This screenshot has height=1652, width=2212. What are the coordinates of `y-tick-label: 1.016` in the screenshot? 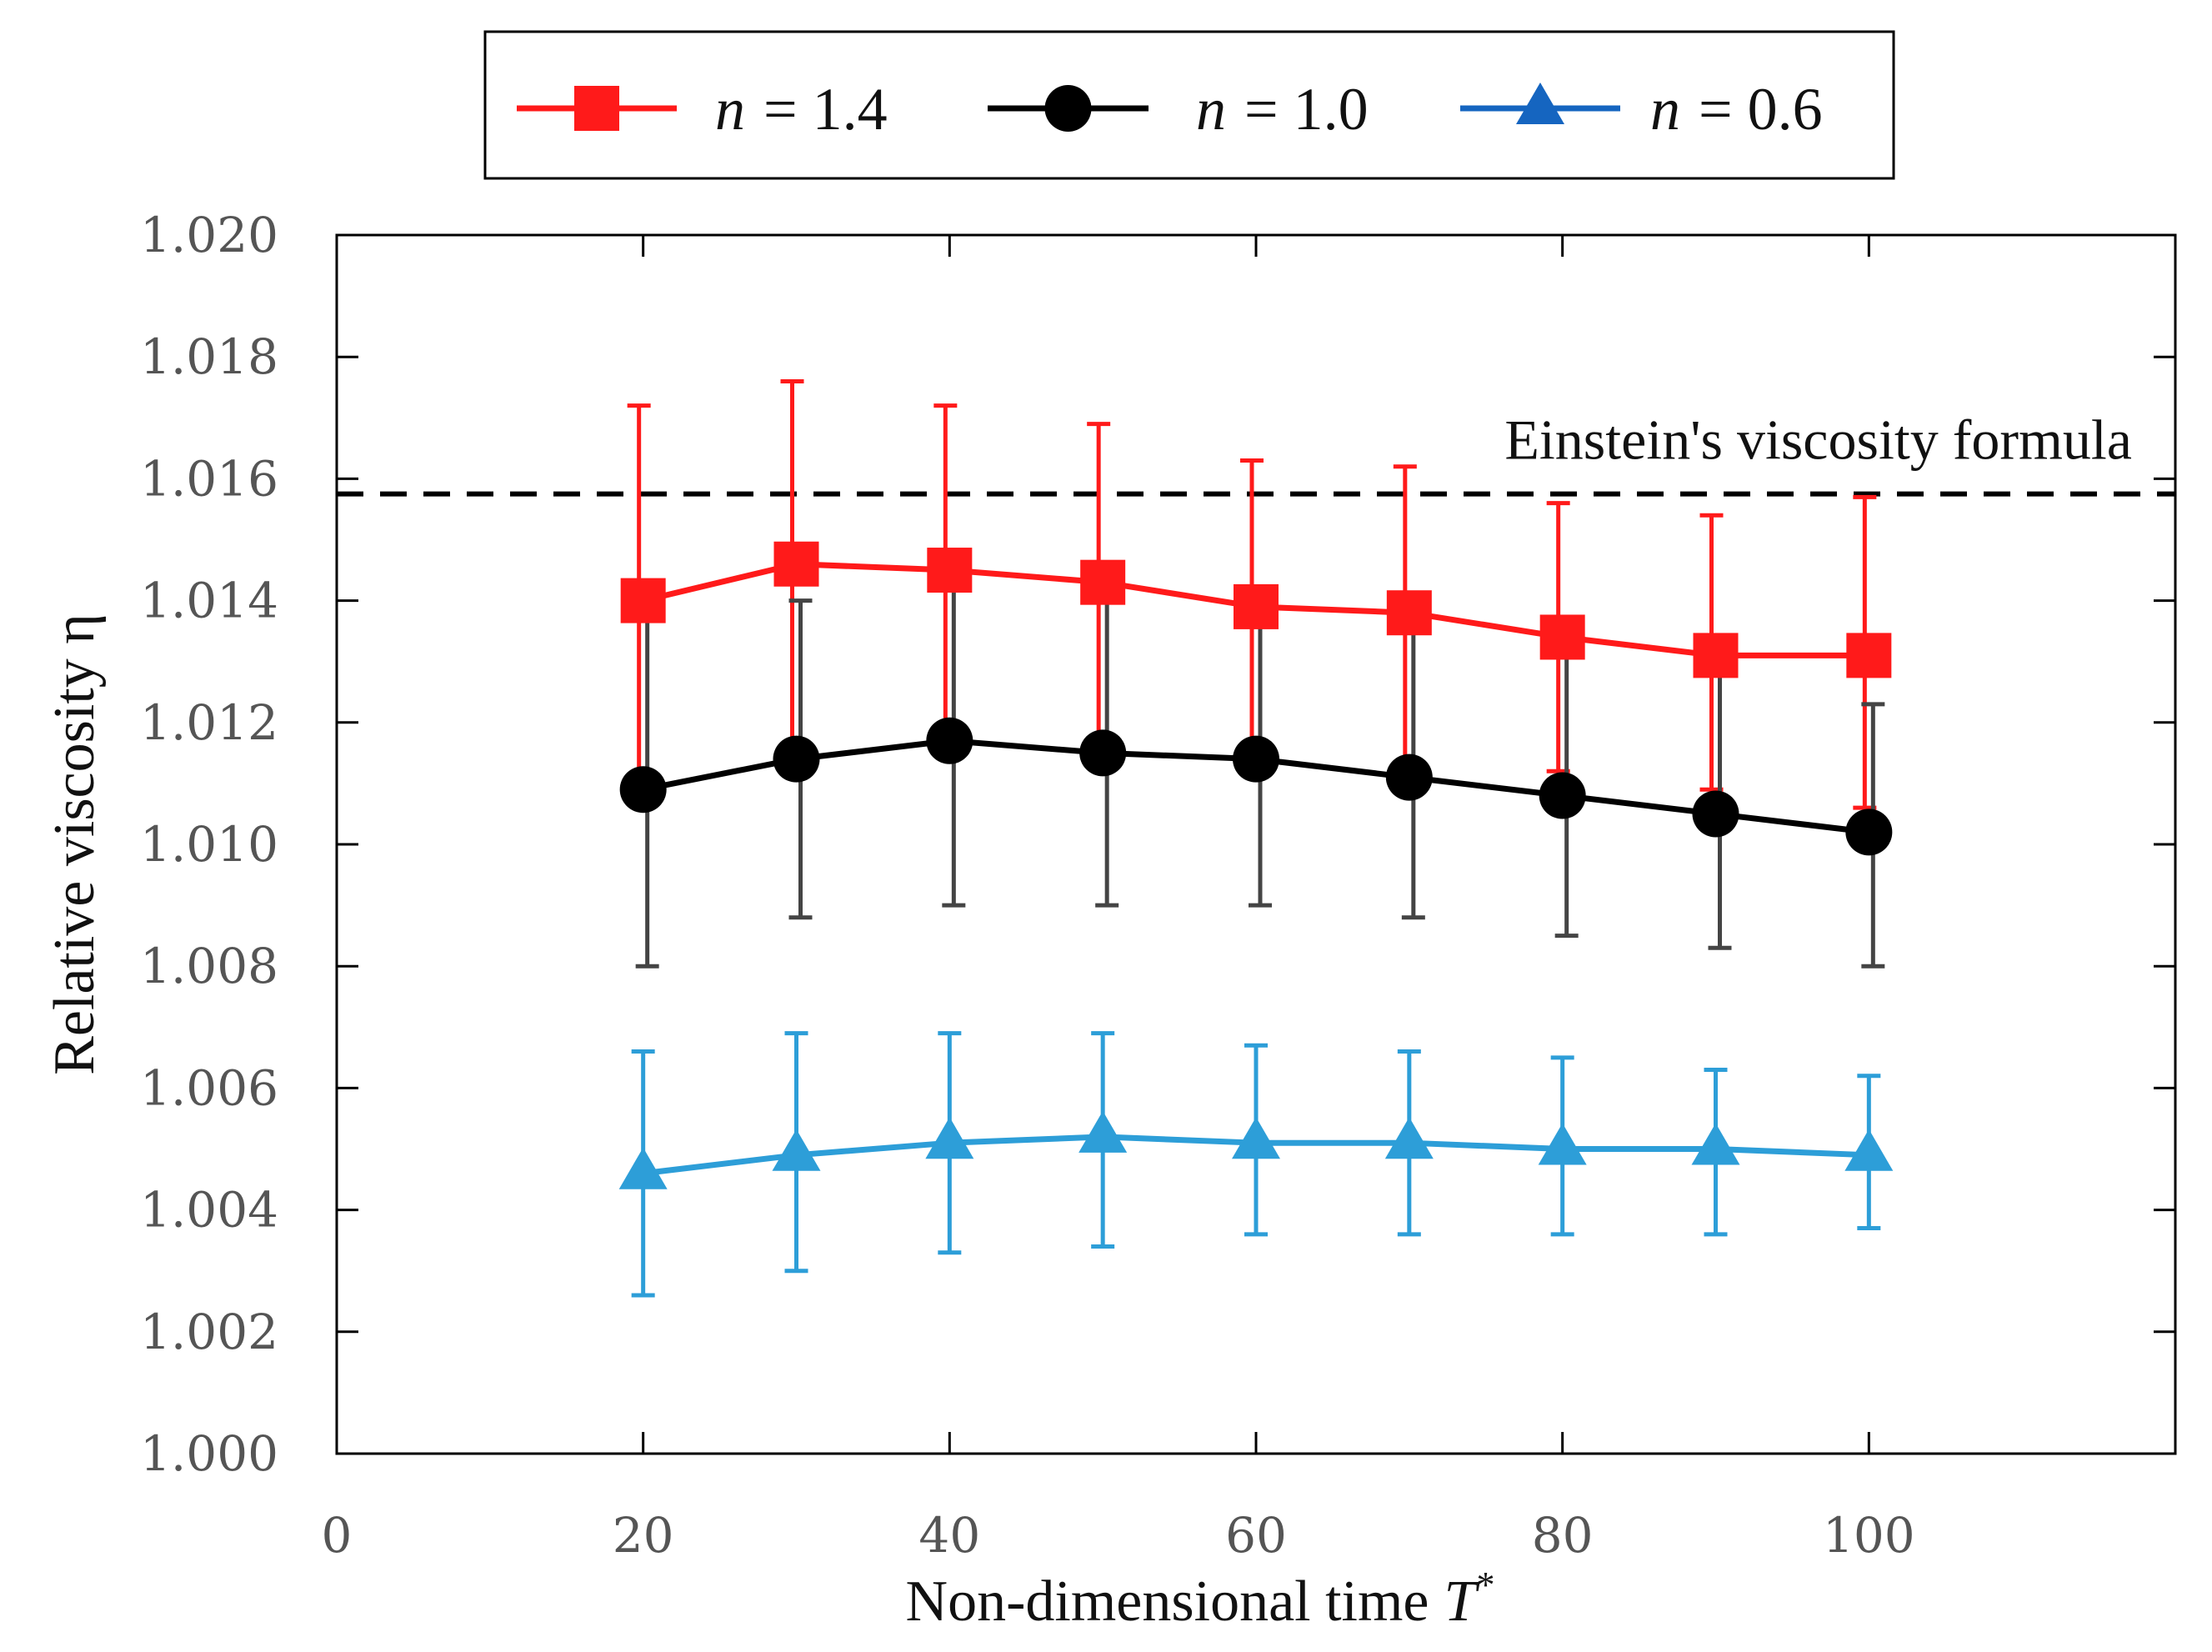 It's located at (209, 478).